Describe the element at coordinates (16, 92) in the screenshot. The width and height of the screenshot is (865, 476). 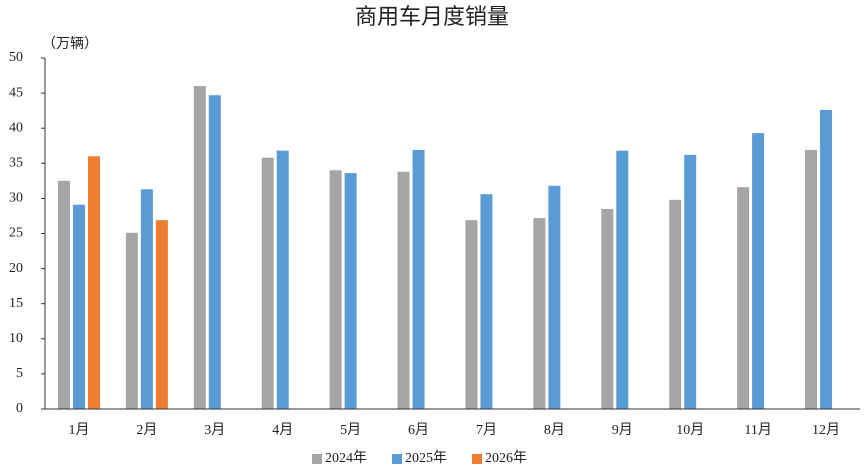
I see `y-tick-label: 45` at that location.